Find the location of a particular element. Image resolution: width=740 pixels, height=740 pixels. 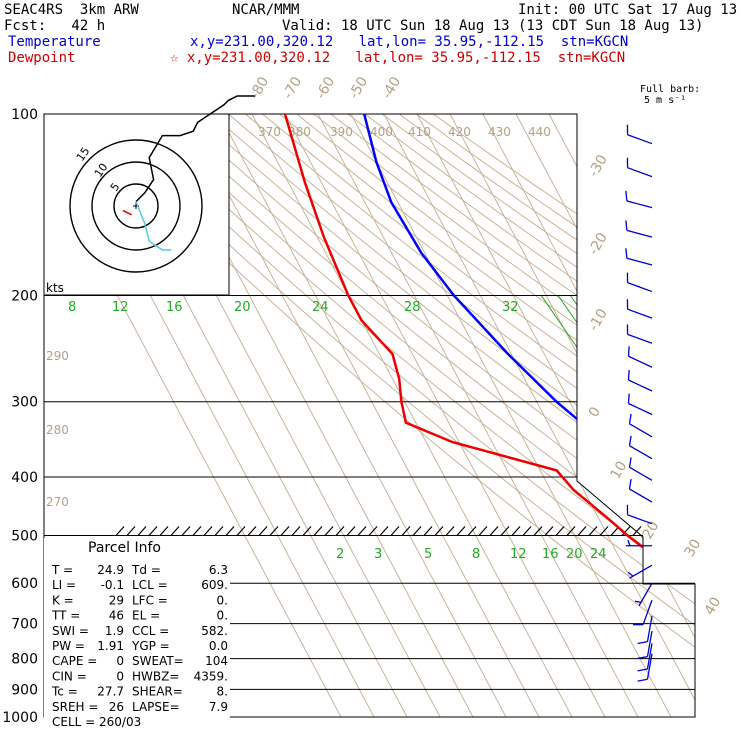

isotherm-label: 30 is located at coordinates (693, 548).